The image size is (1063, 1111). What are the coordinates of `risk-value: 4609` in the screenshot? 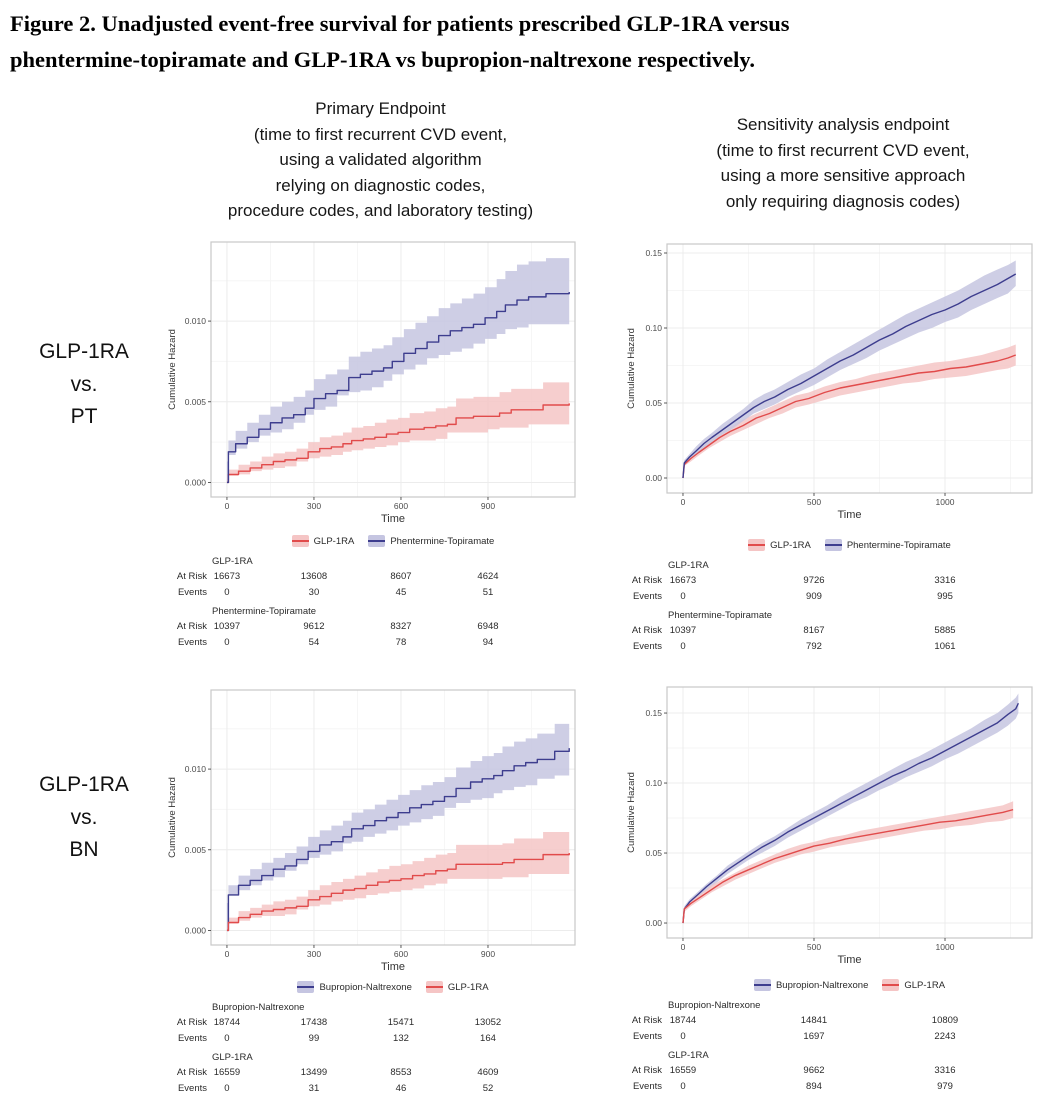 It's located at (488, 1072).